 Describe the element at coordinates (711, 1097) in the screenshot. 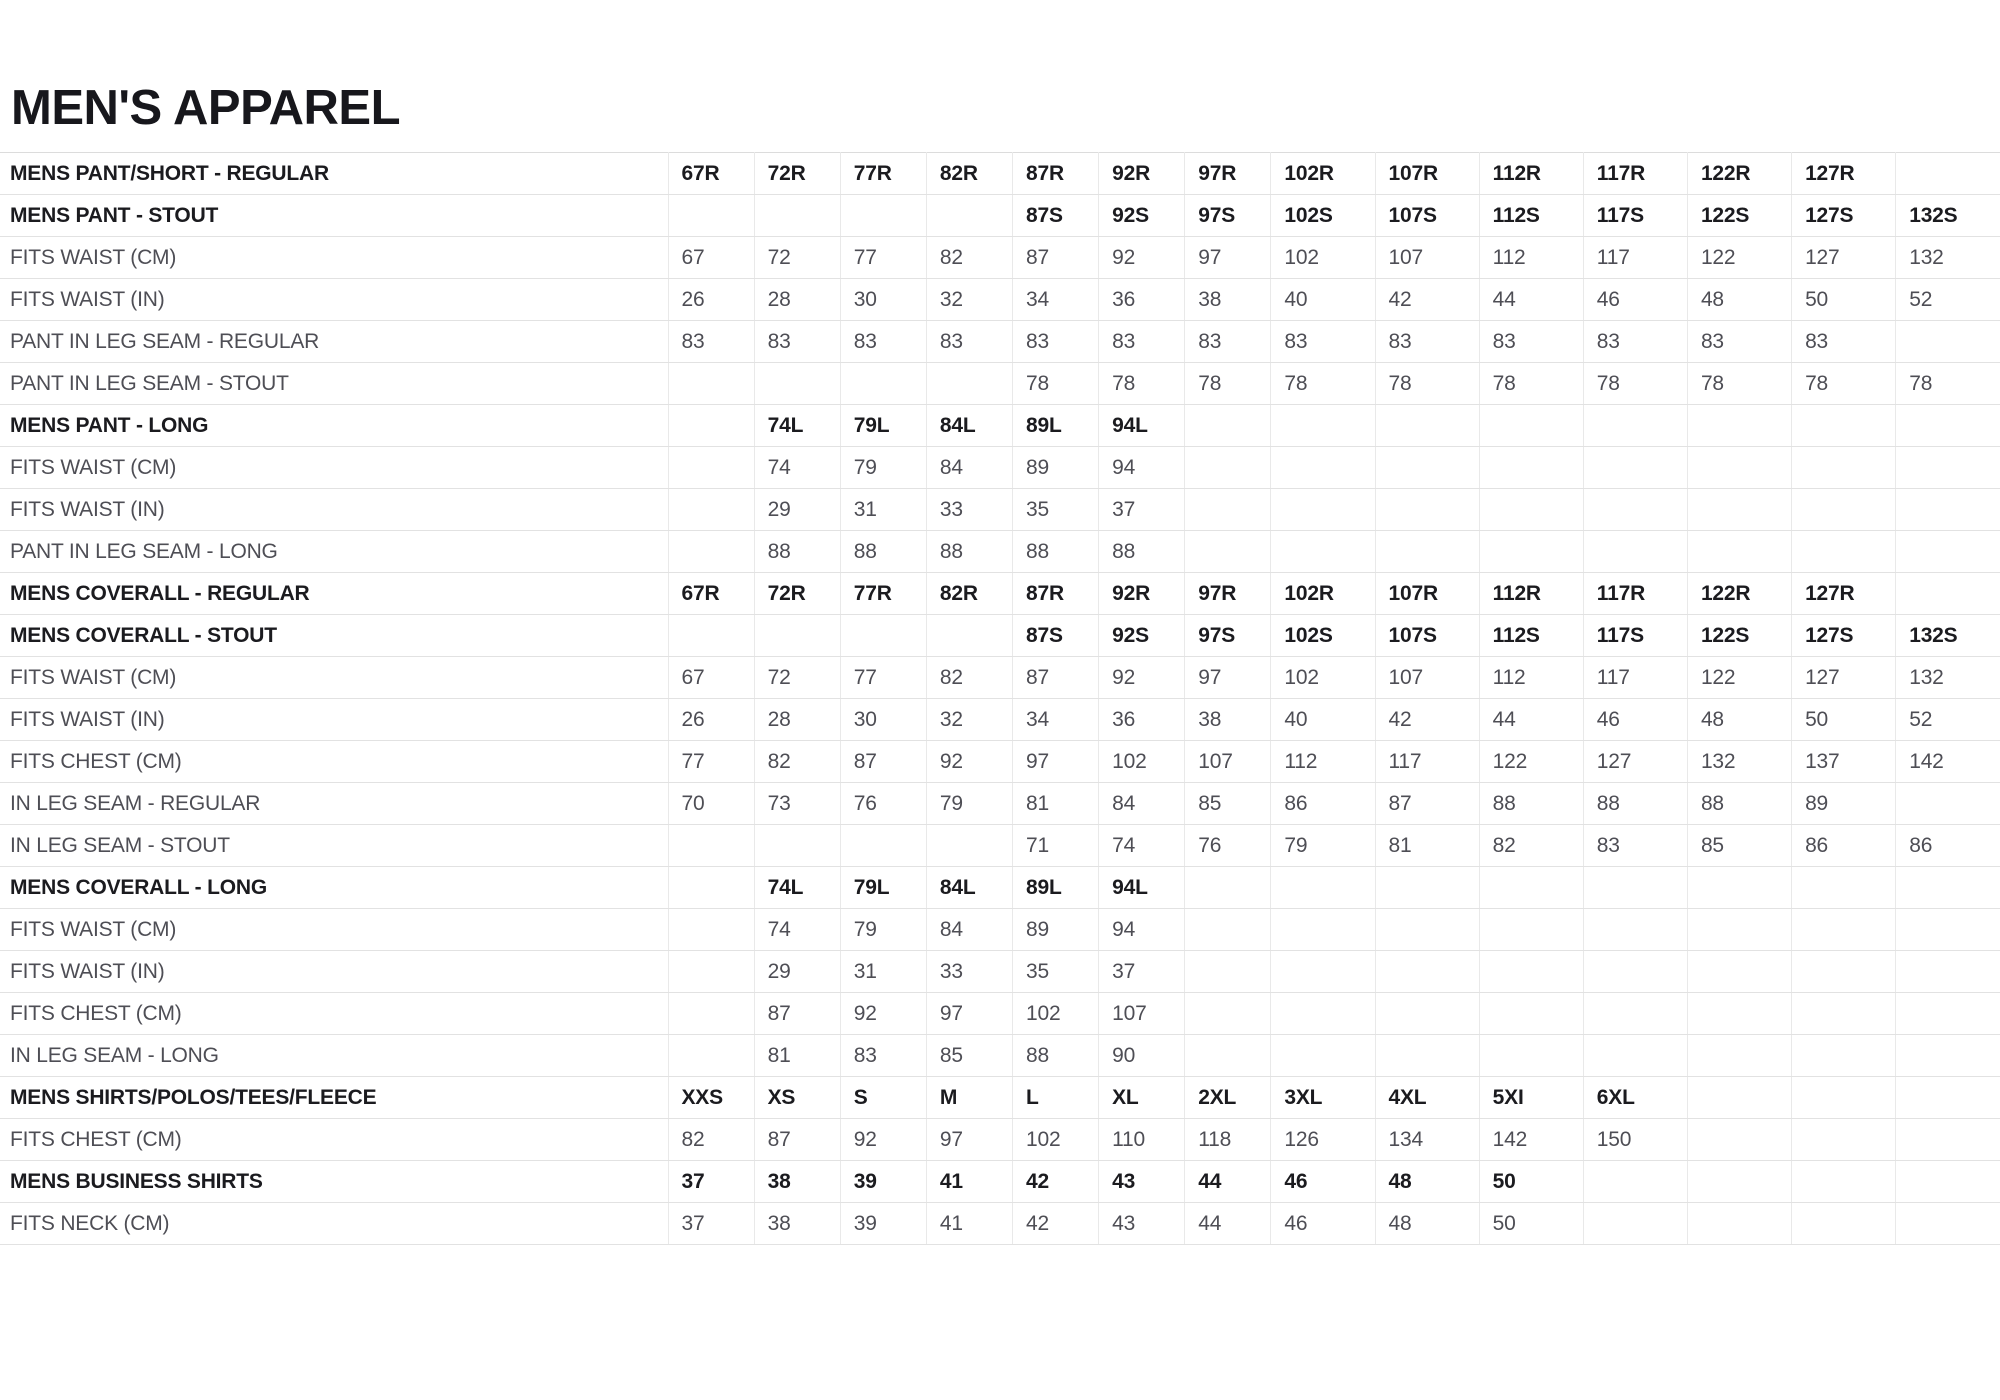

I see `size-value-cell: XXS` at that location.